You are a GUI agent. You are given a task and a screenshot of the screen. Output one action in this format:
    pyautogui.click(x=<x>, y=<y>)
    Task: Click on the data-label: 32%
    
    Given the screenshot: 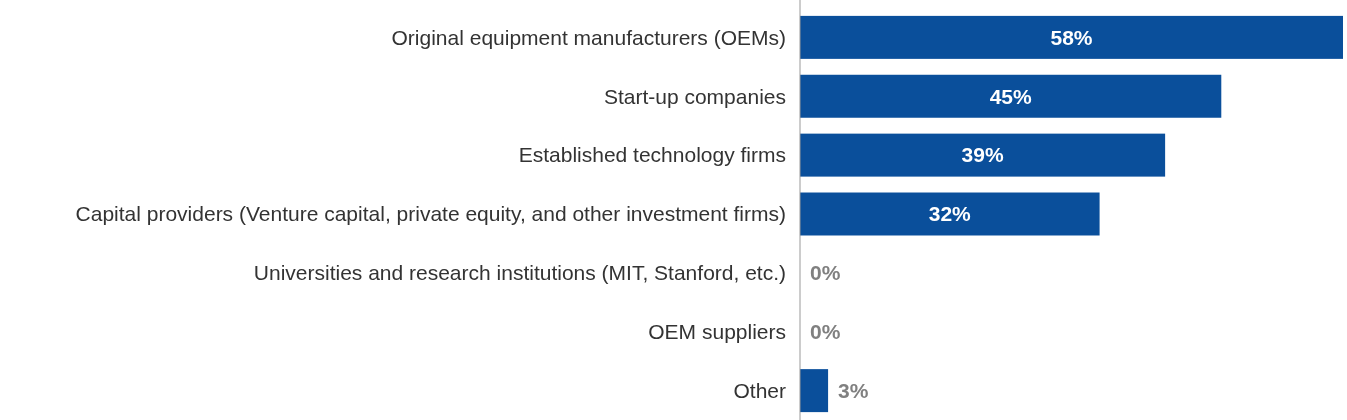 What is the action you would take?
    pyautogui.click(x=950, y=214)
    